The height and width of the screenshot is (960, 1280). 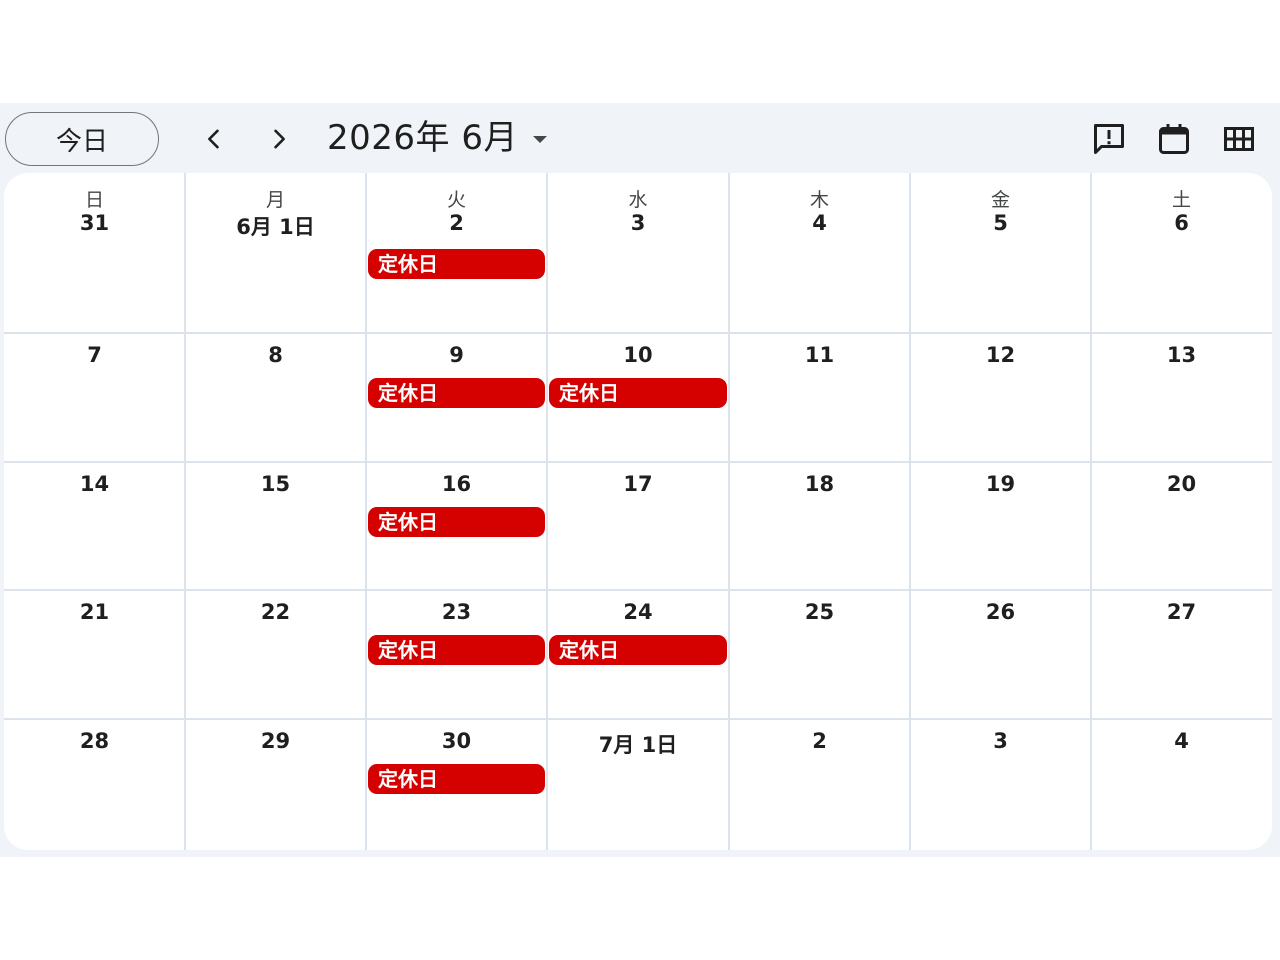 I want to click on day-cell: 3, so click(x=1000, y=784).